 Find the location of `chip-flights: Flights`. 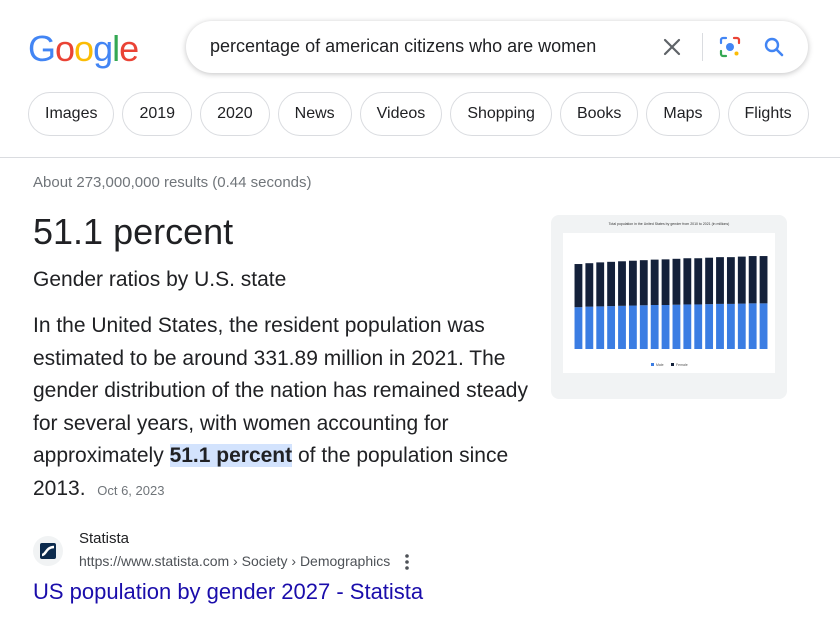

chip-flights: Flights is located at coordinates (768, 114).